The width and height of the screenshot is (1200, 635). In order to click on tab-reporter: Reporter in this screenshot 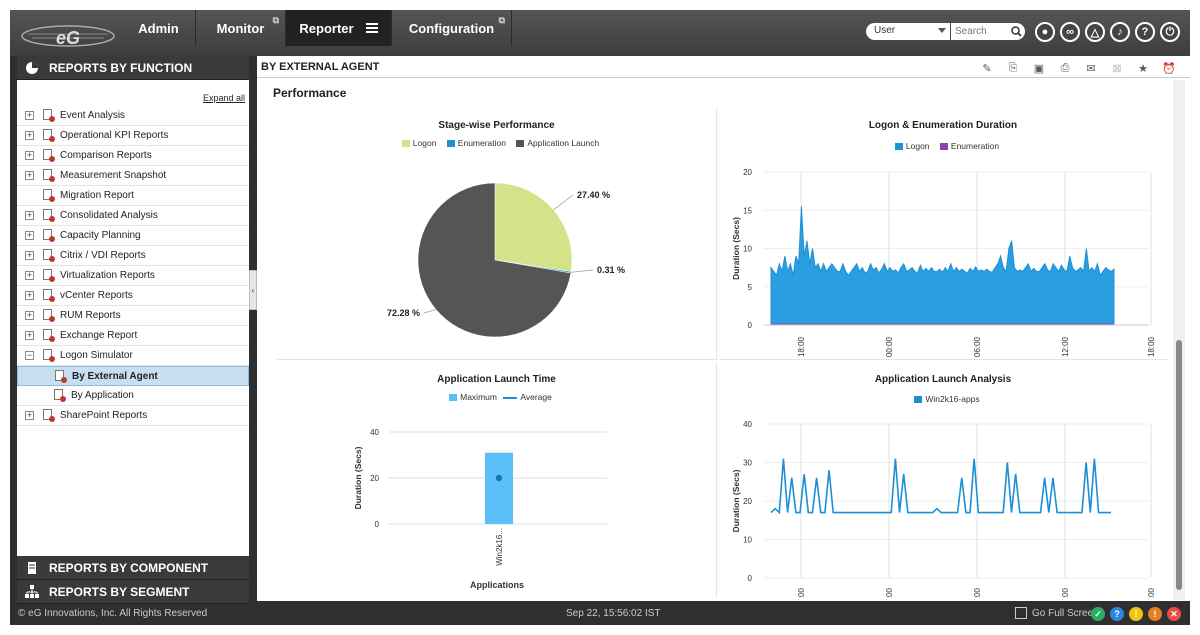, I will do `click(339, 28)`.